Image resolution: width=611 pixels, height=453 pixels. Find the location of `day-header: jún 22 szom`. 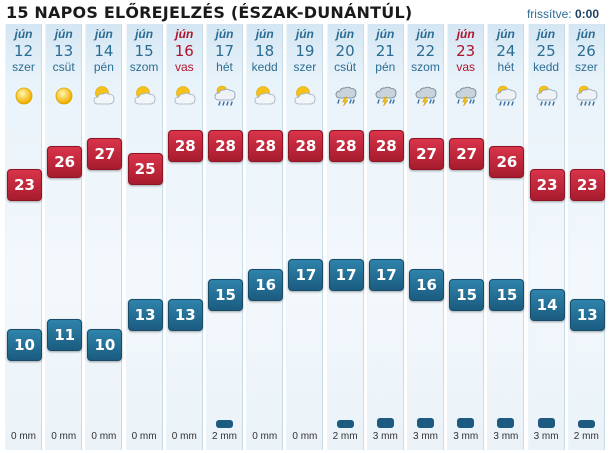

day-header: jún 22 szom is located at coordinates (425, 52).